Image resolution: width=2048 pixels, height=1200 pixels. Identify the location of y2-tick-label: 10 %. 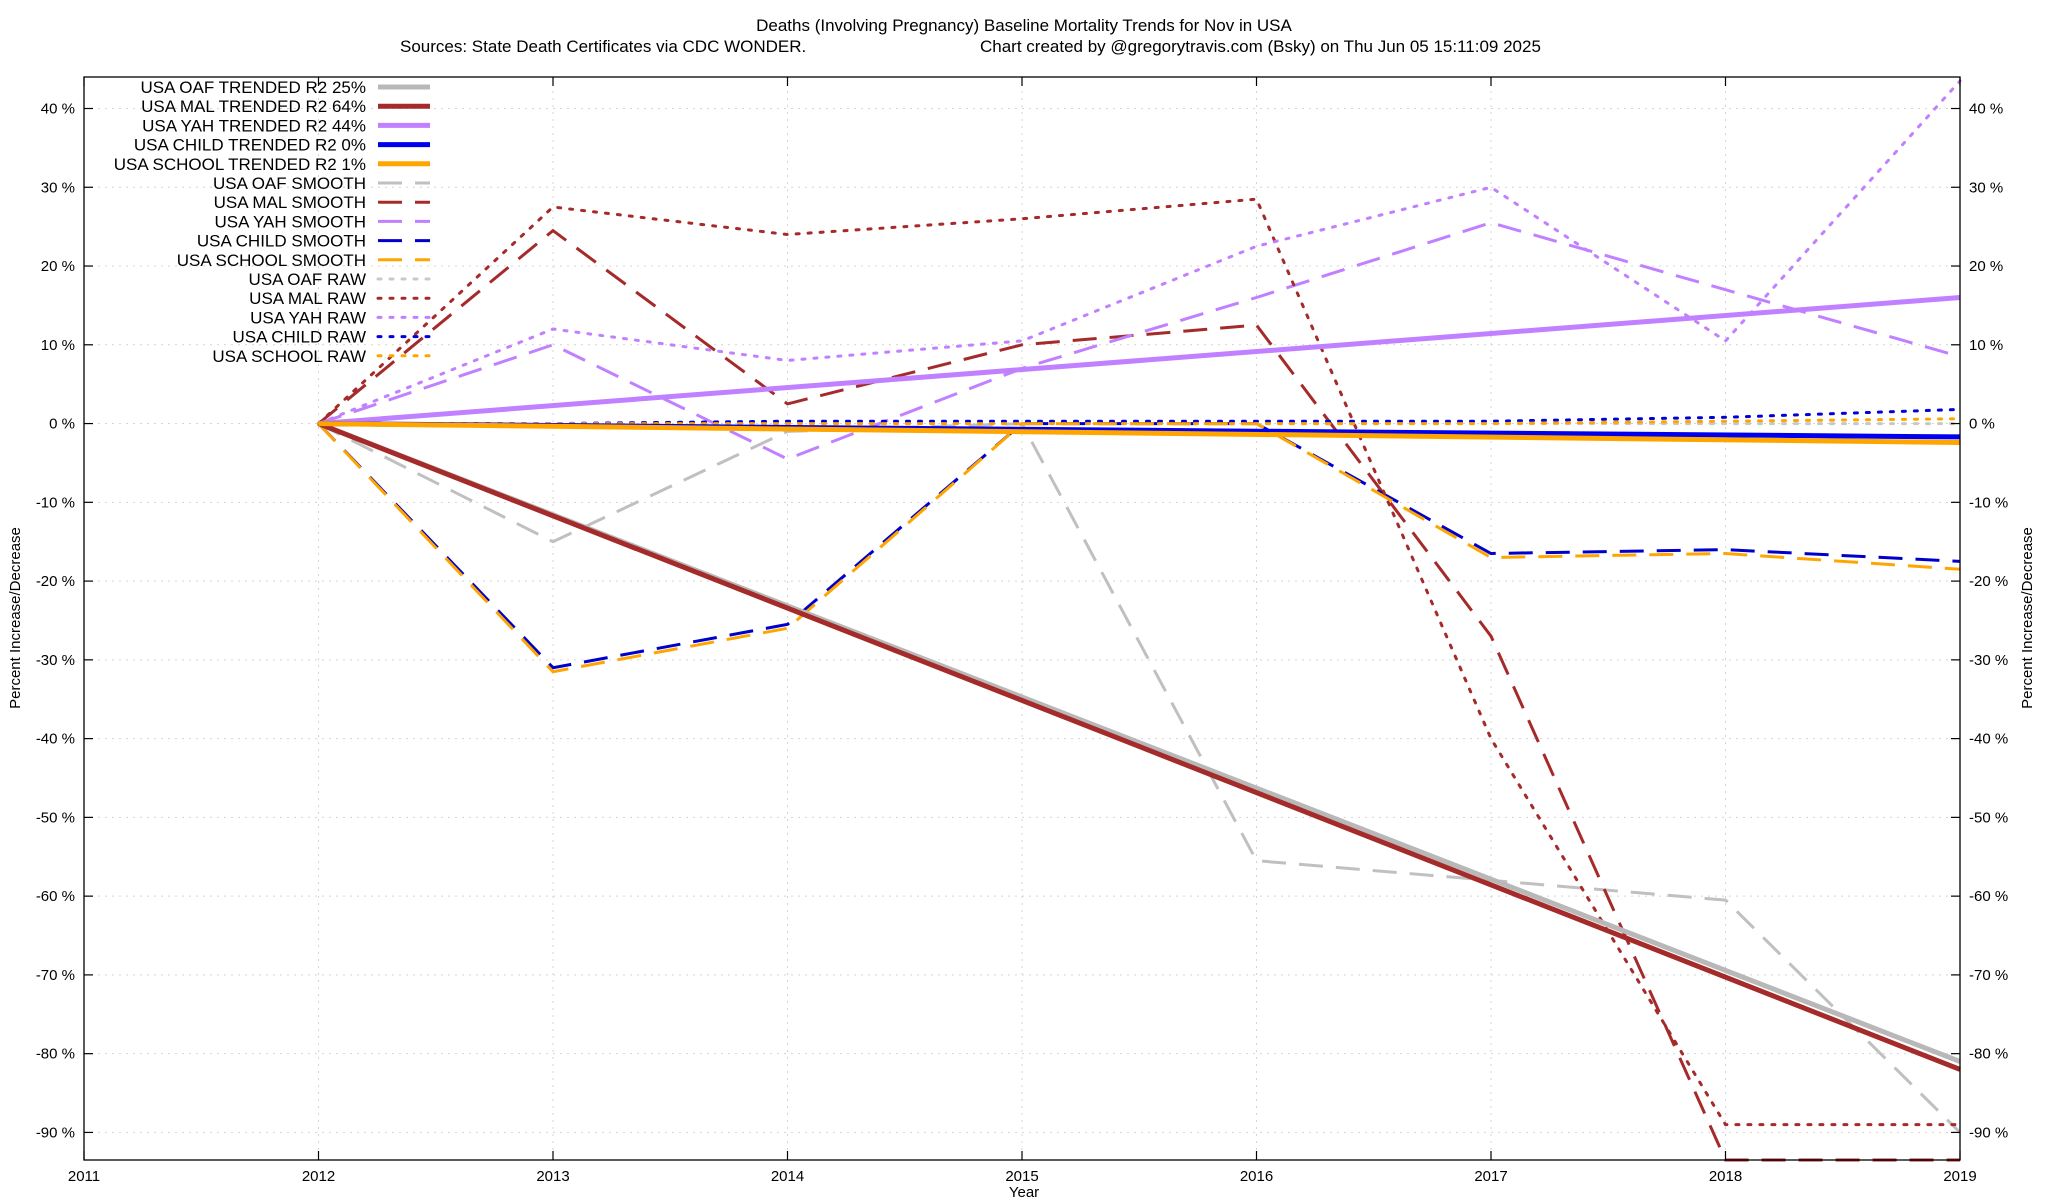
(1986, 345).